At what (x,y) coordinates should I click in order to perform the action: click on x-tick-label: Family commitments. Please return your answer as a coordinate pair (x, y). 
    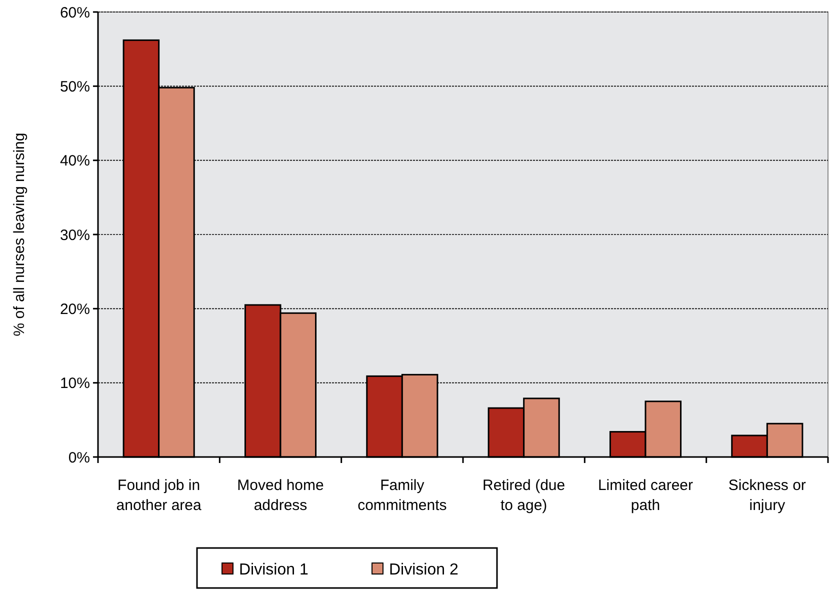
    Looking at the image, I should click on (402, 495).